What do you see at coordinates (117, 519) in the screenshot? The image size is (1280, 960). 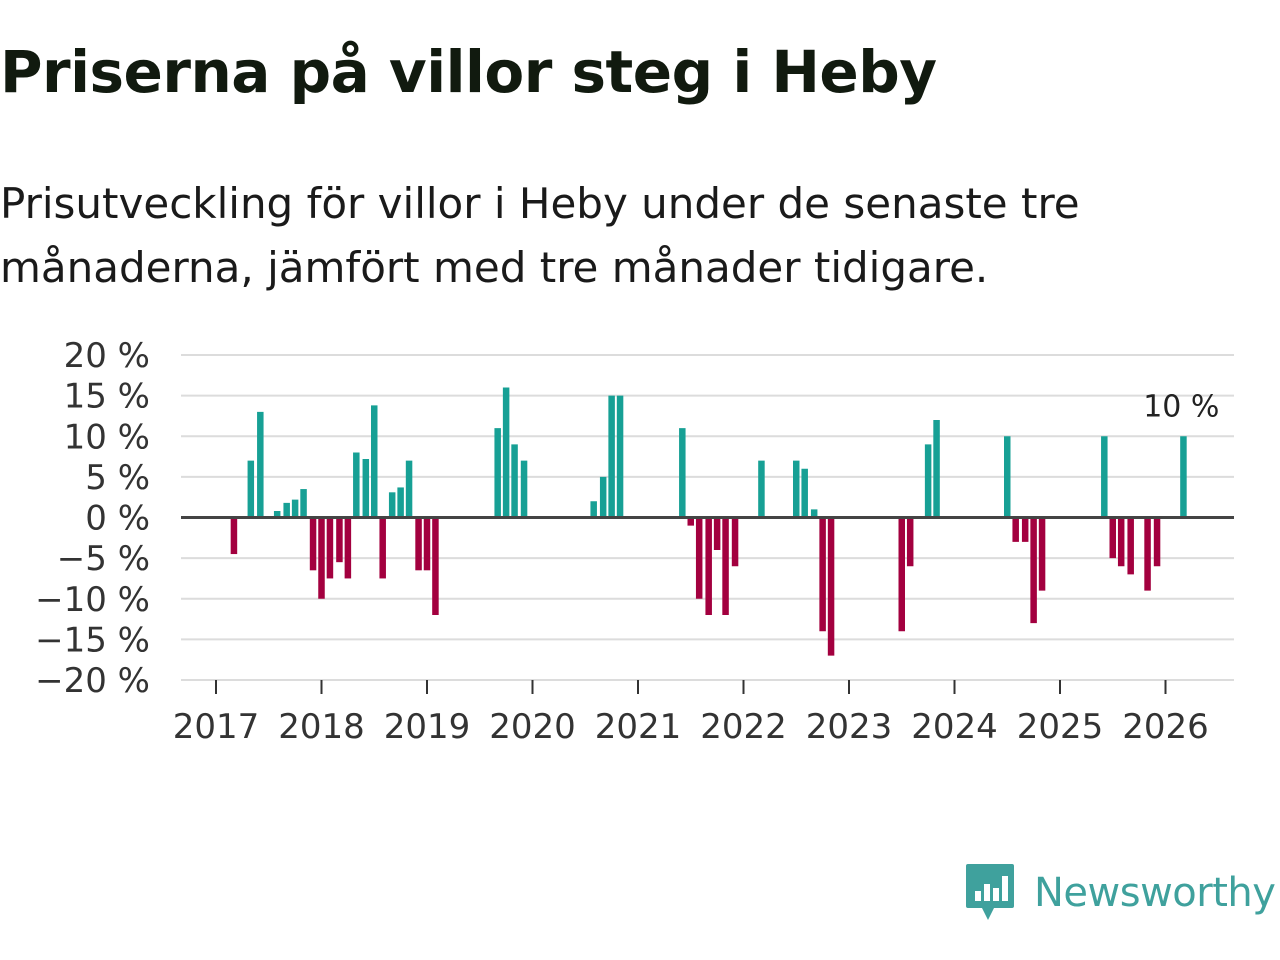 I see `y-tick-label: 0 %` at bounding box center [117, 519].